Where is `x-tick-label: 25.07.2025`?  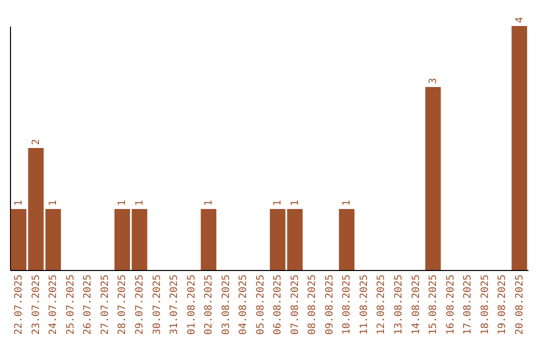
x-tick-label: 25.07.2025 is located at coordinates (70, 304).